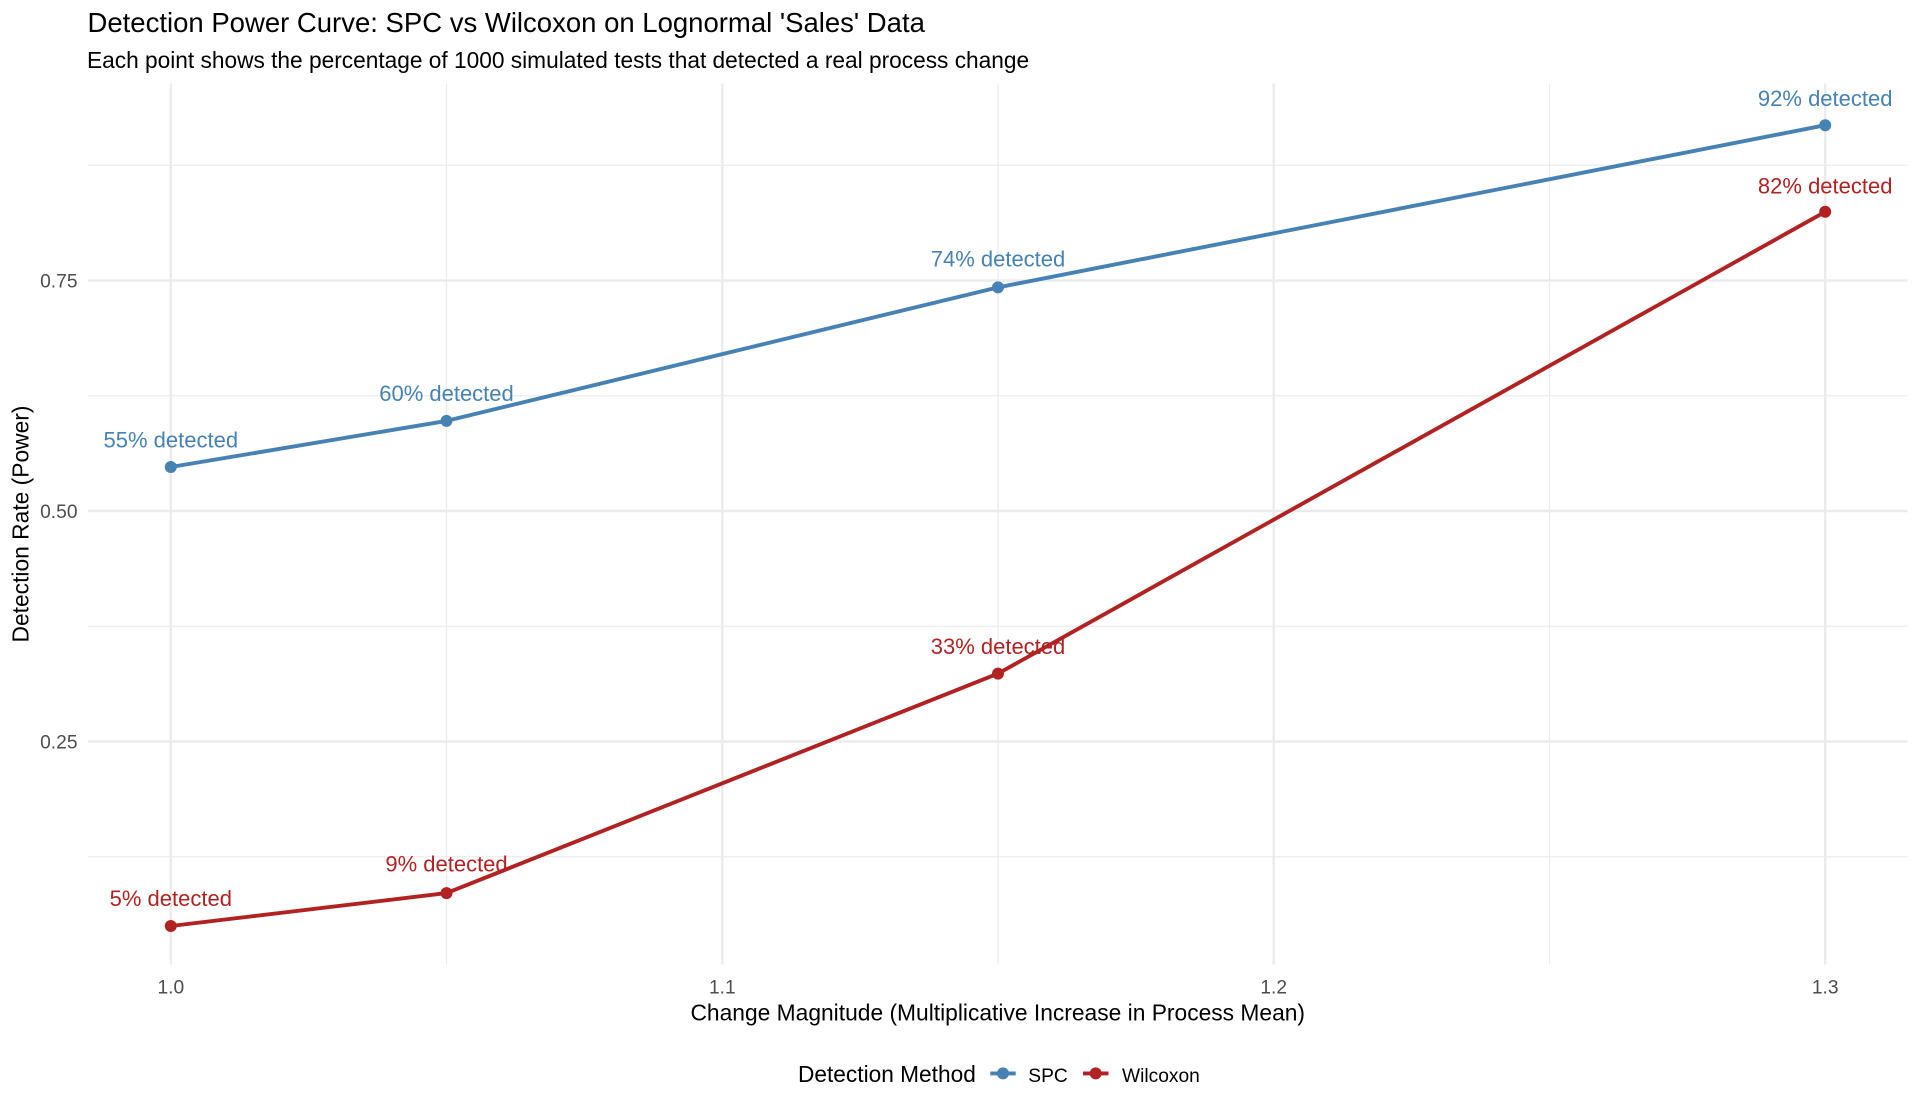 The width and height of the screenshot is (1920, 1112). What do you see at coordinates (1273, 988) in the screenshot?
I see `svg-text: 1.2` at bounding box center [1273, 988].